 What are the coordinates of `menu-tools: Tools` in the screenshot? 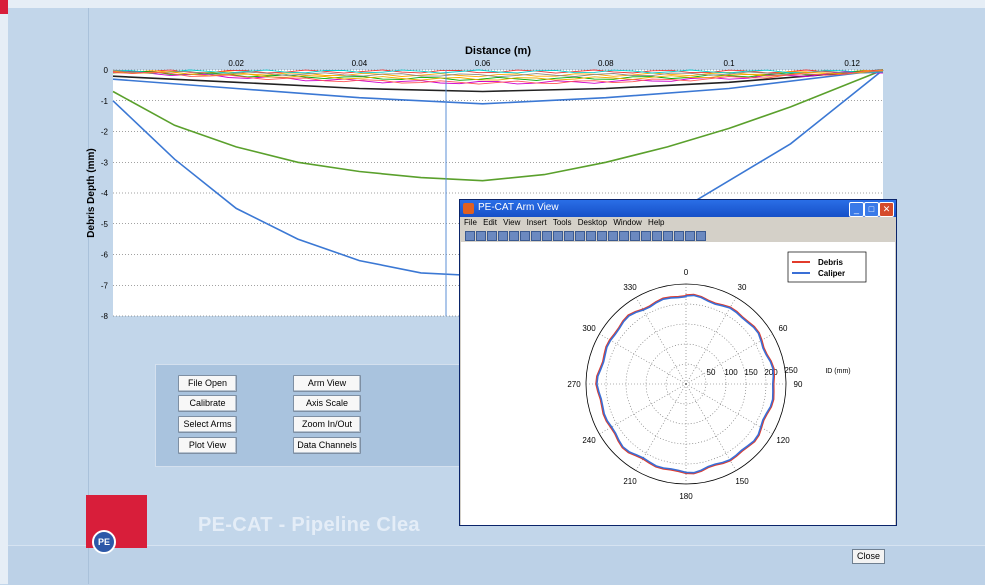 It's located at (562, 222).